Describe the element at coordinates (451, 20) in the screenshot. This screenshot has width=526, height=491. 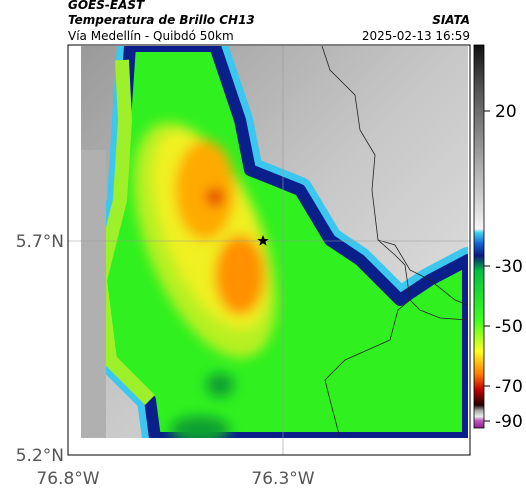
I see `org: SIATA` at that location.